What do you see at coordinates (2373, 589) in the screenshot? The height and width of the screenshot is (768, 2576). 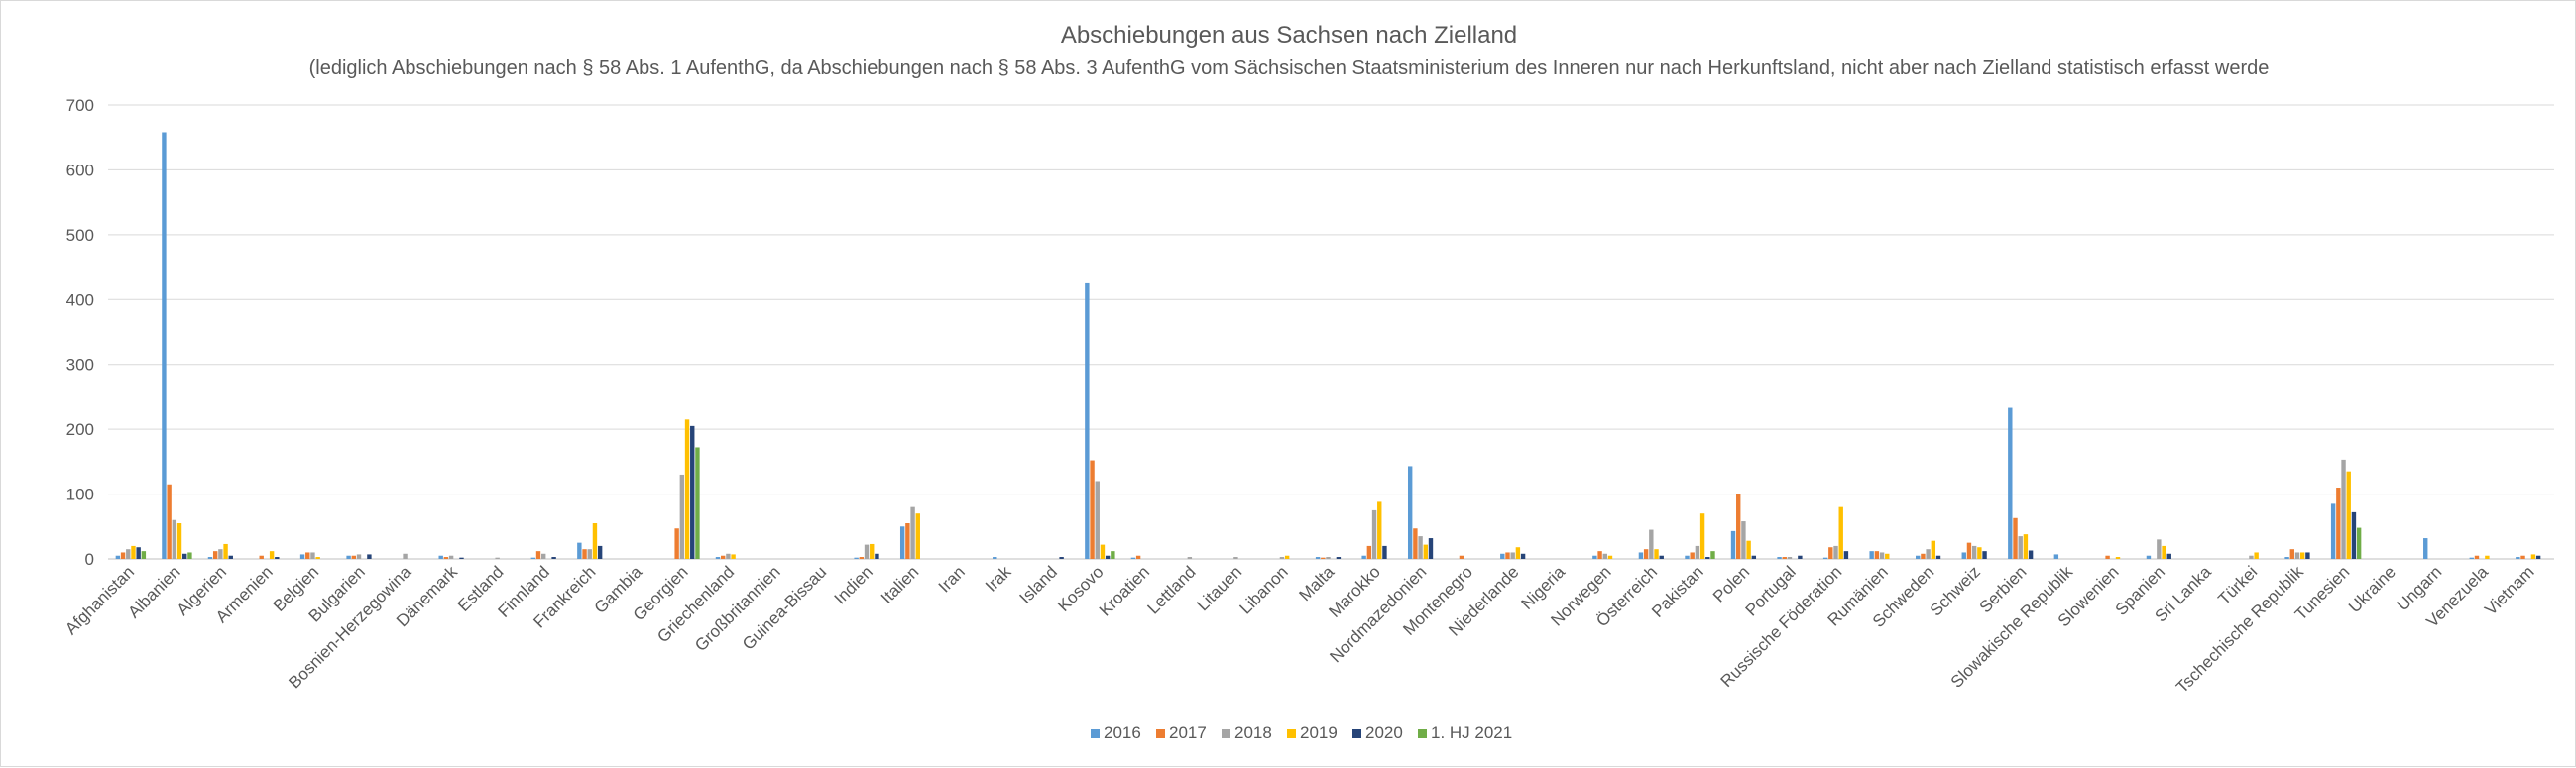 I see `x-tick-label: Ukraine` at bounding box center [2373, 589].